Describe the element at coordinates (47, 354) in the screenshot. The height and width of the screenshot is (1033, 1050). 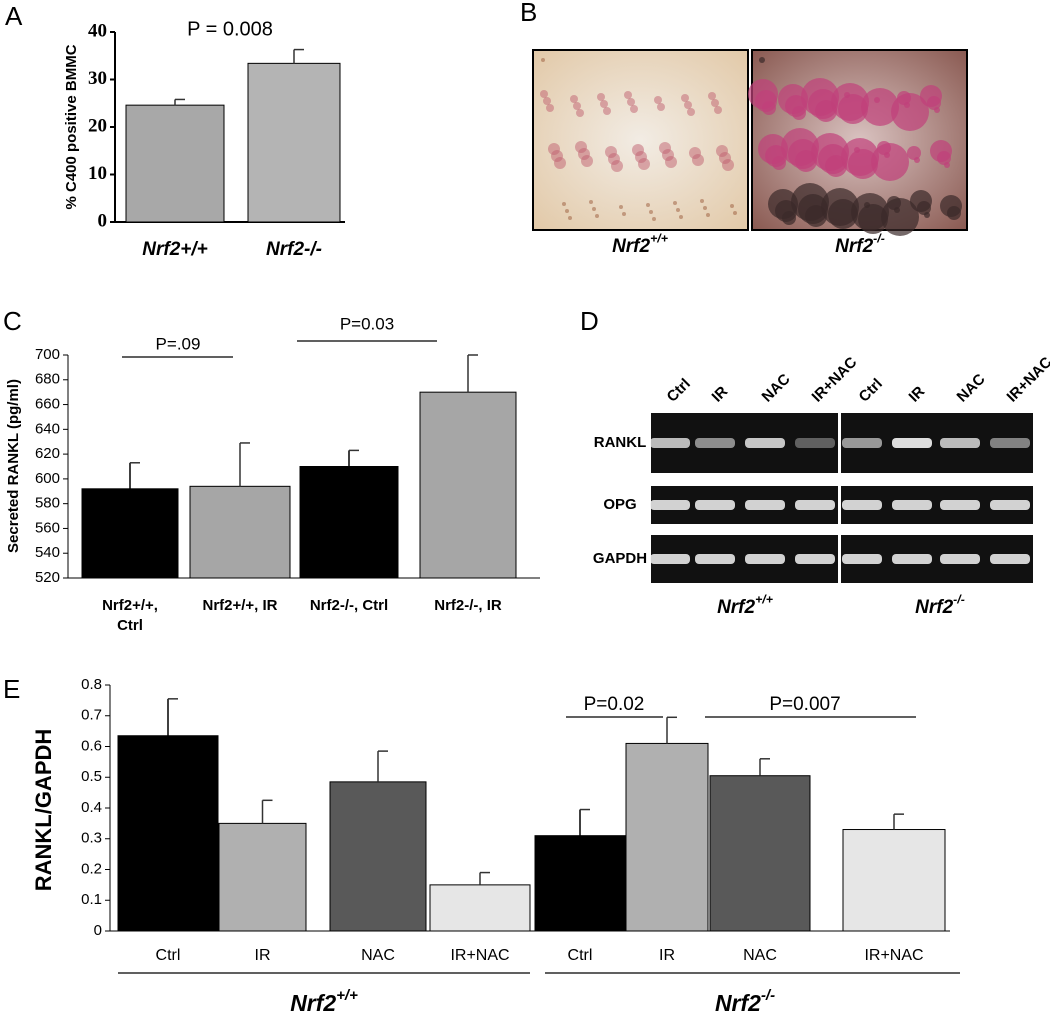
I see `y-tick-label: 700` at that location.